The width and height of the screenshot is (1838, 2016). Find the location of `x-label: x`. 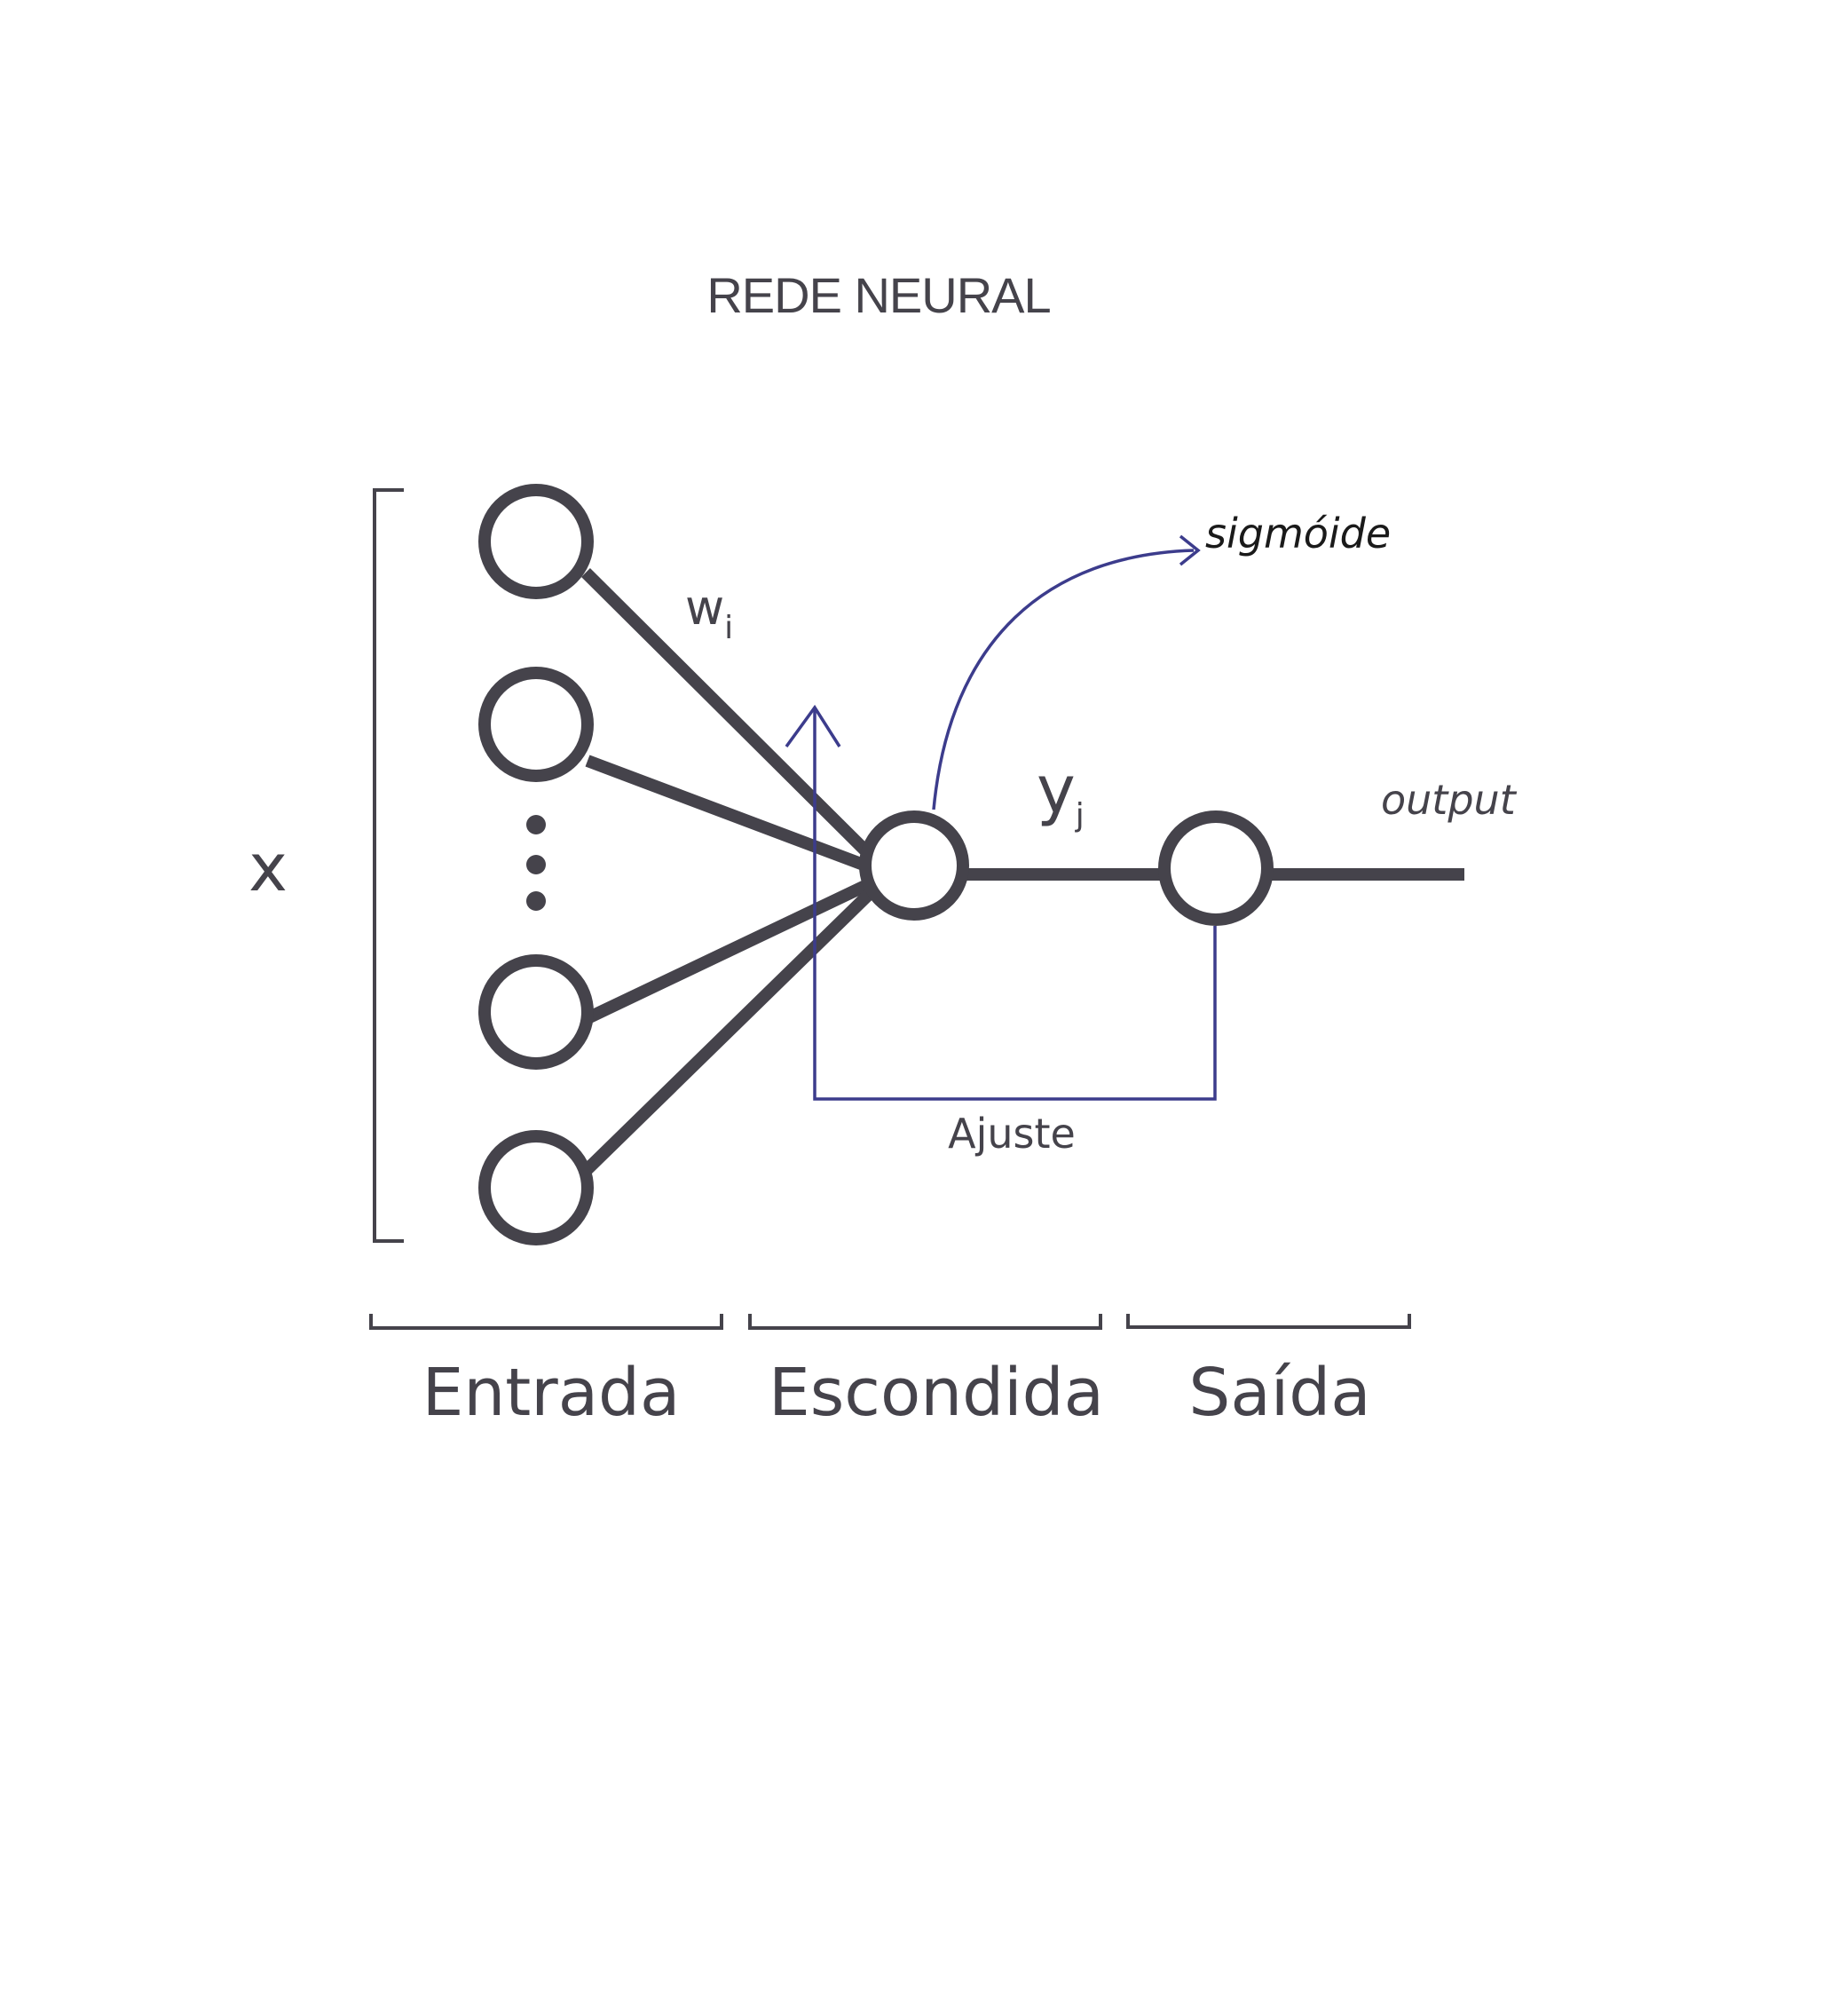

x-label: x is located at coordinates (268, 868).